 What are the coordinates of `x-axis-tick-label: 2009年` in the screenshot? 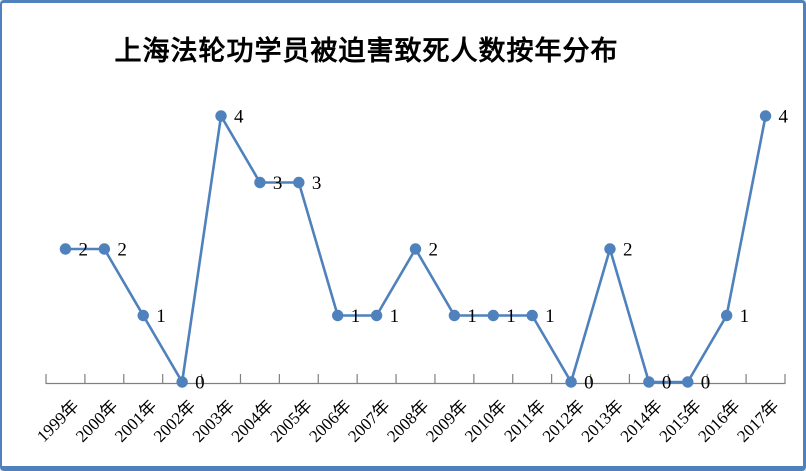 It's located at (446, 420).